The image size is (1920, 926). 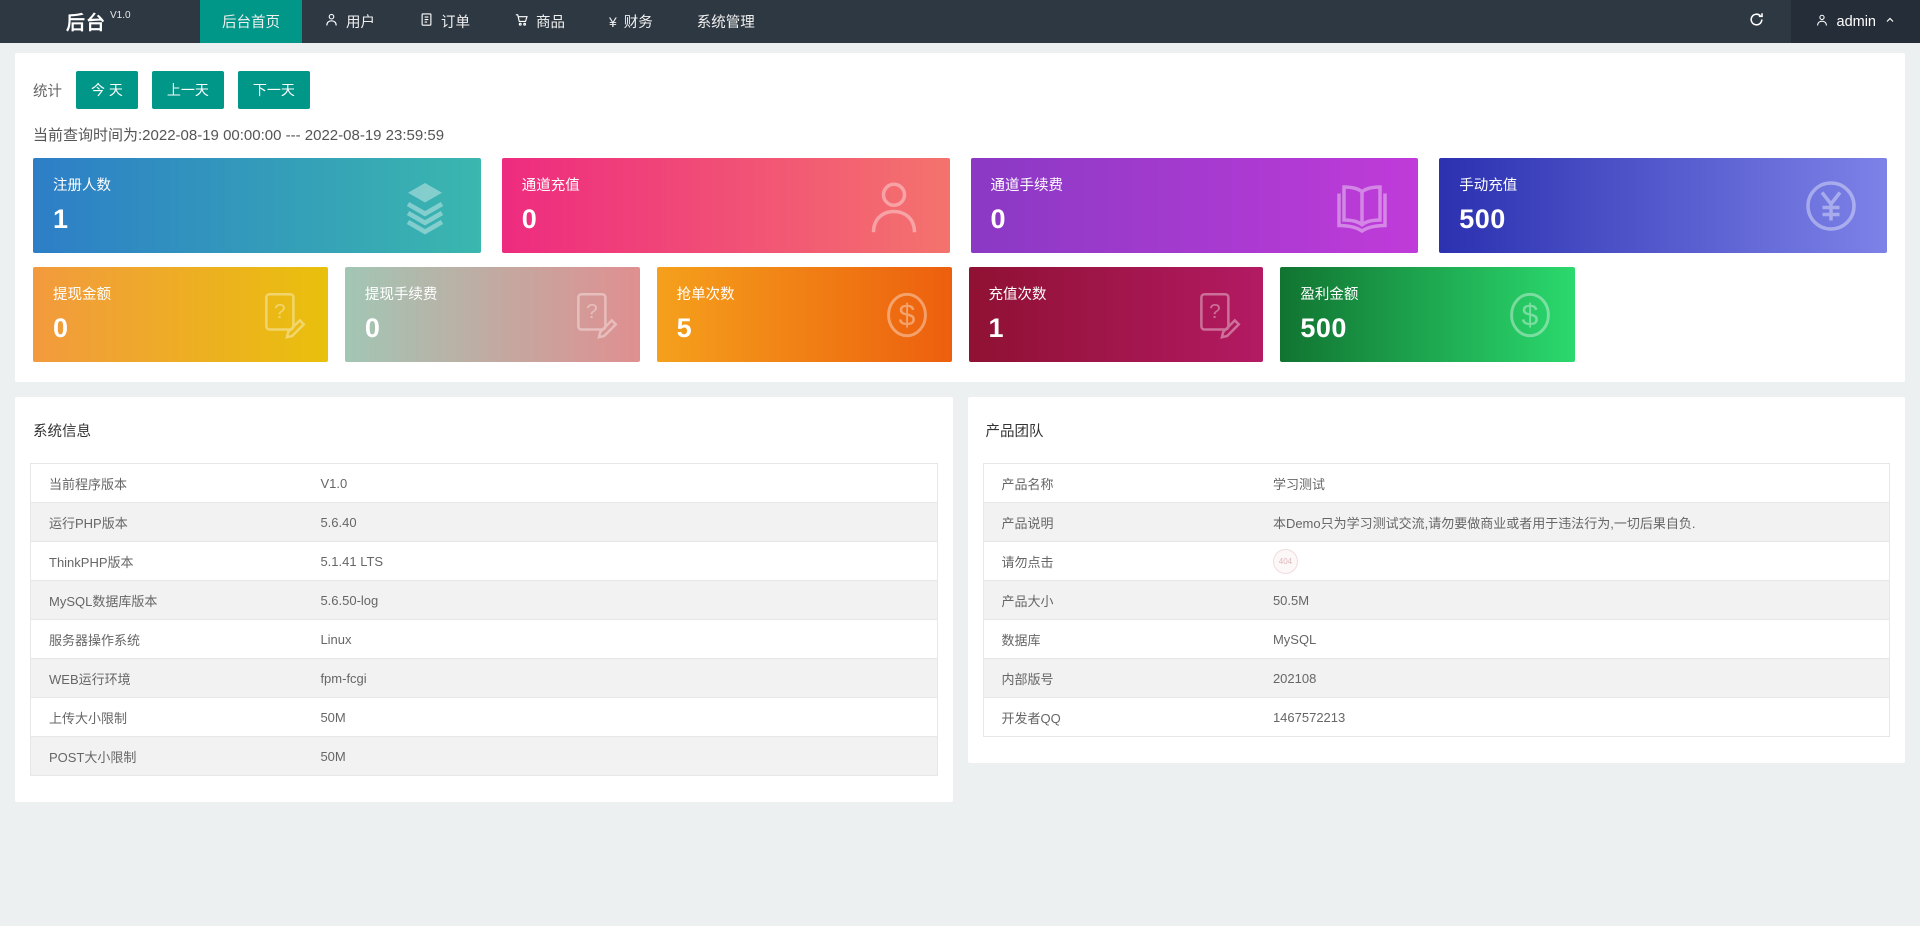 What do you see at coordinates (1572, 483) in the screenshot?
I see `row-value: 学习测试` at bounding box center [1572, 483].